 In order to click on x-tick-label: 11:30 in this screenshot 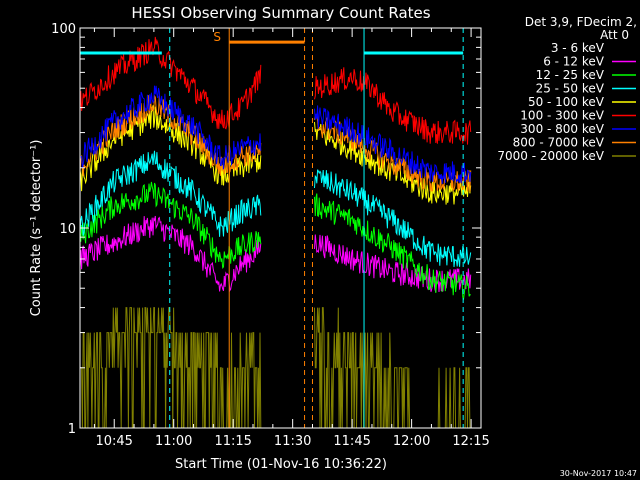, I will do `click(292, 441)`.